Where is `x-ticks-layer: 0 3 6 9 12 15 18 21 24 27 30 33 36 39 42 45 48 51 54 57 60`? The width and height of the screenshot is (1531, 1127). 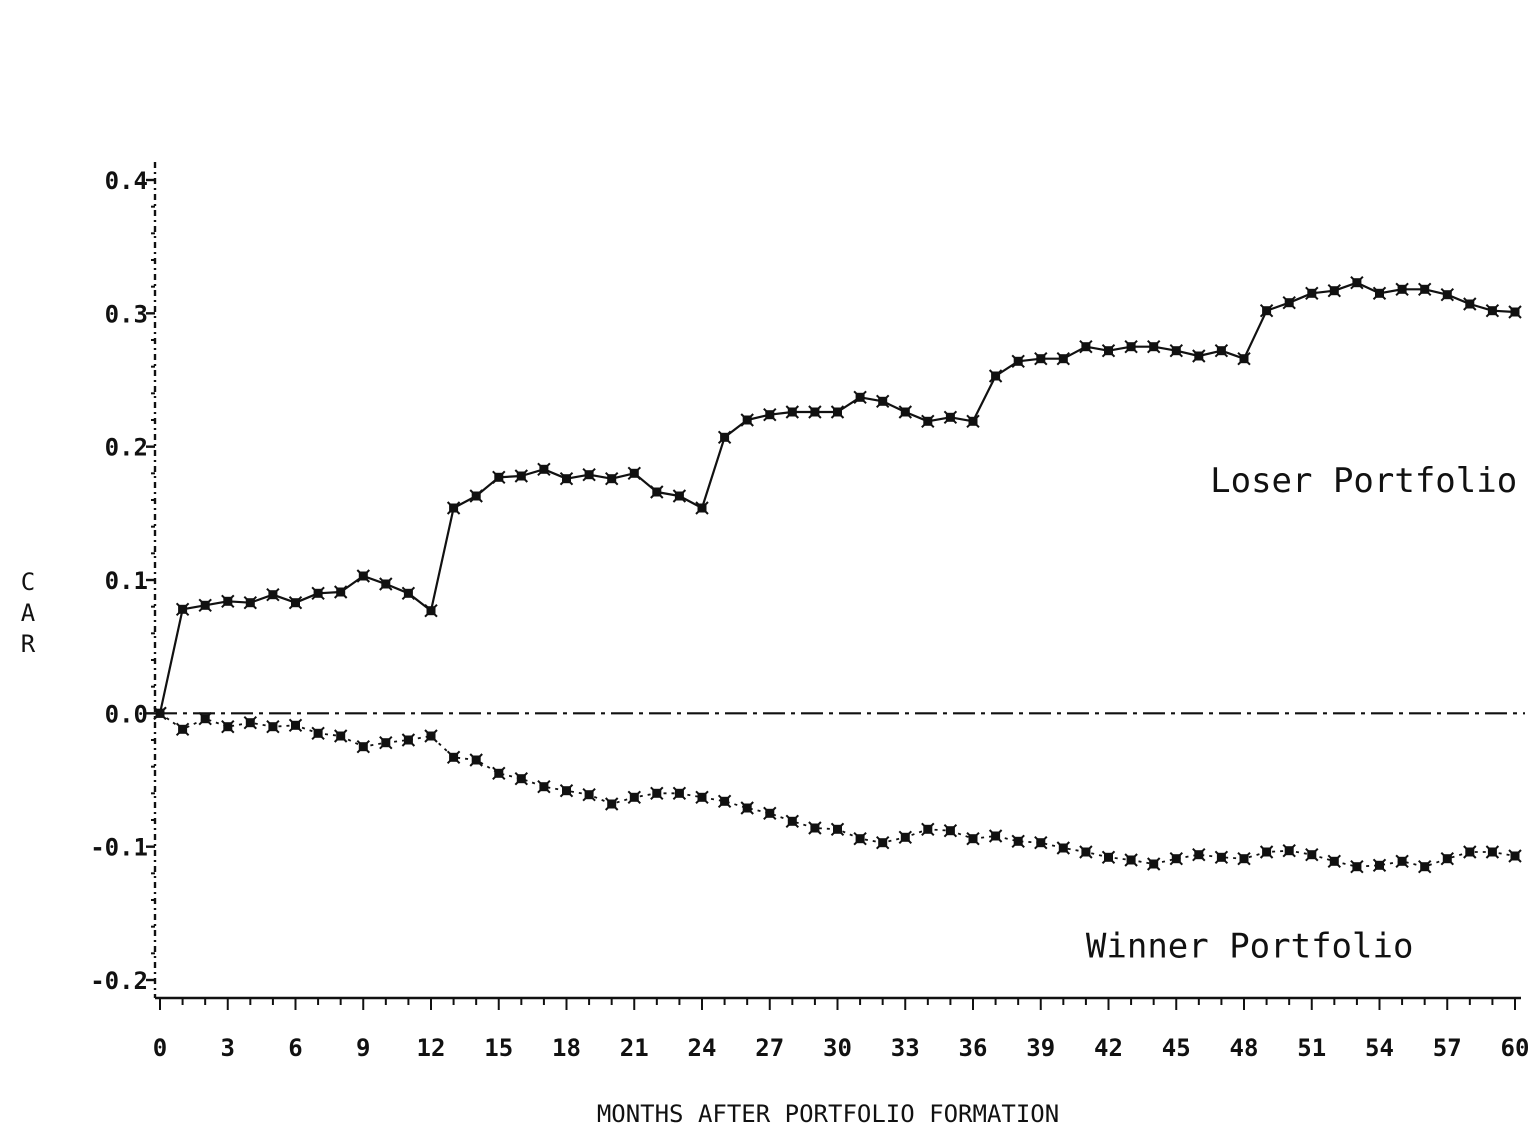 x-ticks-layer: 0 3 6 9 12 15 18 21 24 27 30 33 36 39 42 45 48 51 54 57 60 is located at coordinates (841, 1030).